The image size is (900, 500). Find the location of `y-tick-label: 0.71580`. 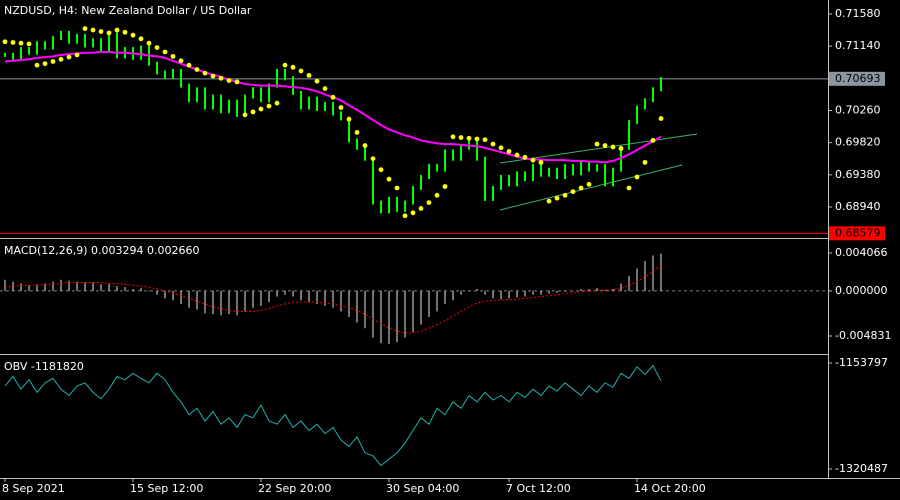

y-tick-label: 0.71580 is located at coordinates (858, 13).